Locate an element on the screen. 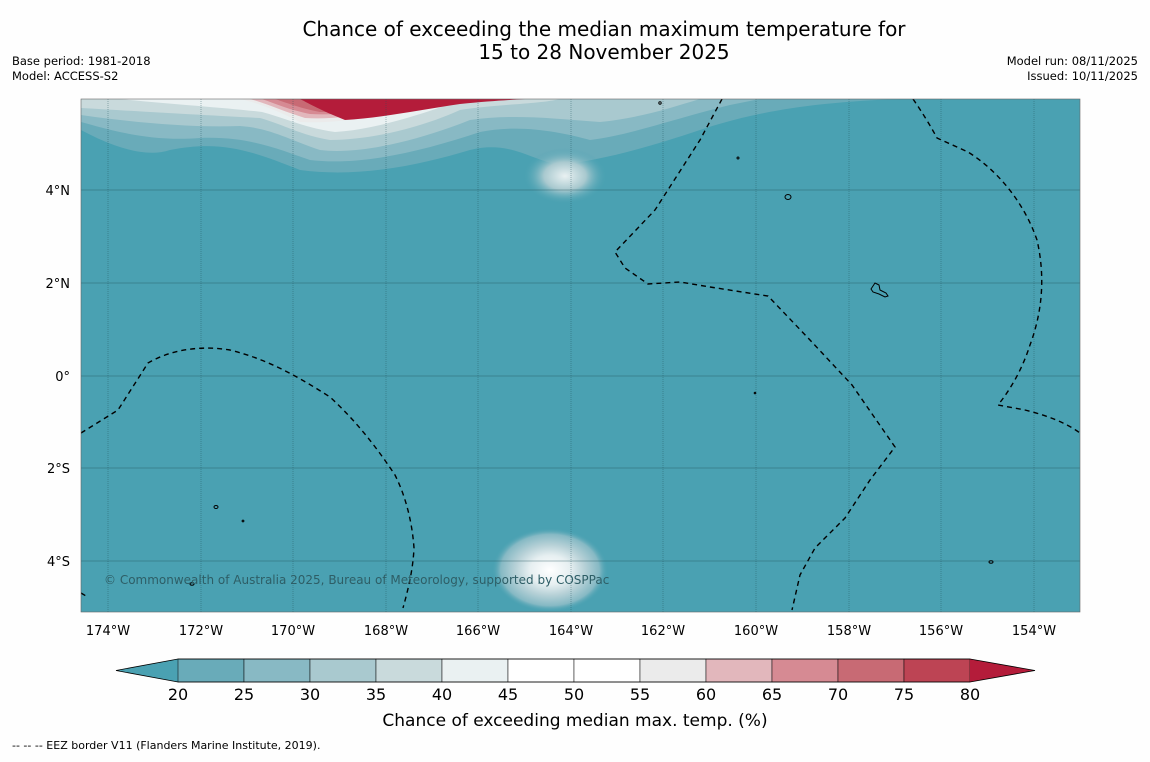 This screenshot has width=1150, height=762. colorbar-tick-label: 35 is located at coordinates (376, 694).